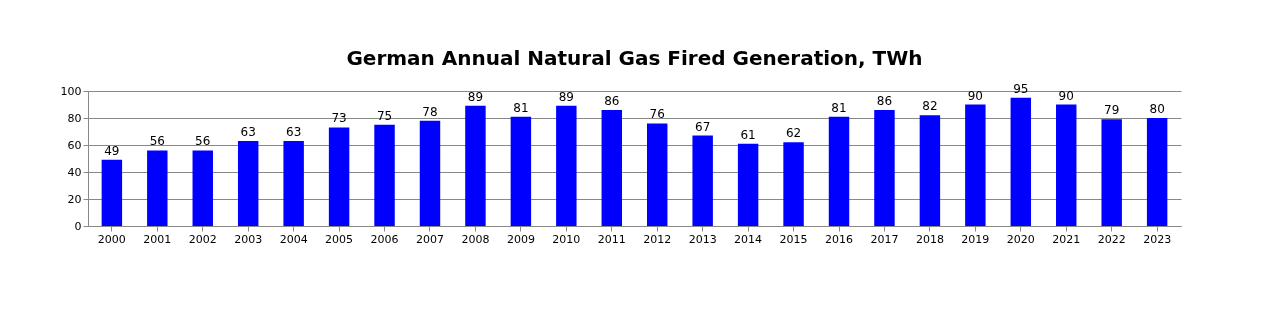  What do you see at coordinates (748, 134) in the screenshot?
I see `data-label: 61` at bounding box center [748, 134].